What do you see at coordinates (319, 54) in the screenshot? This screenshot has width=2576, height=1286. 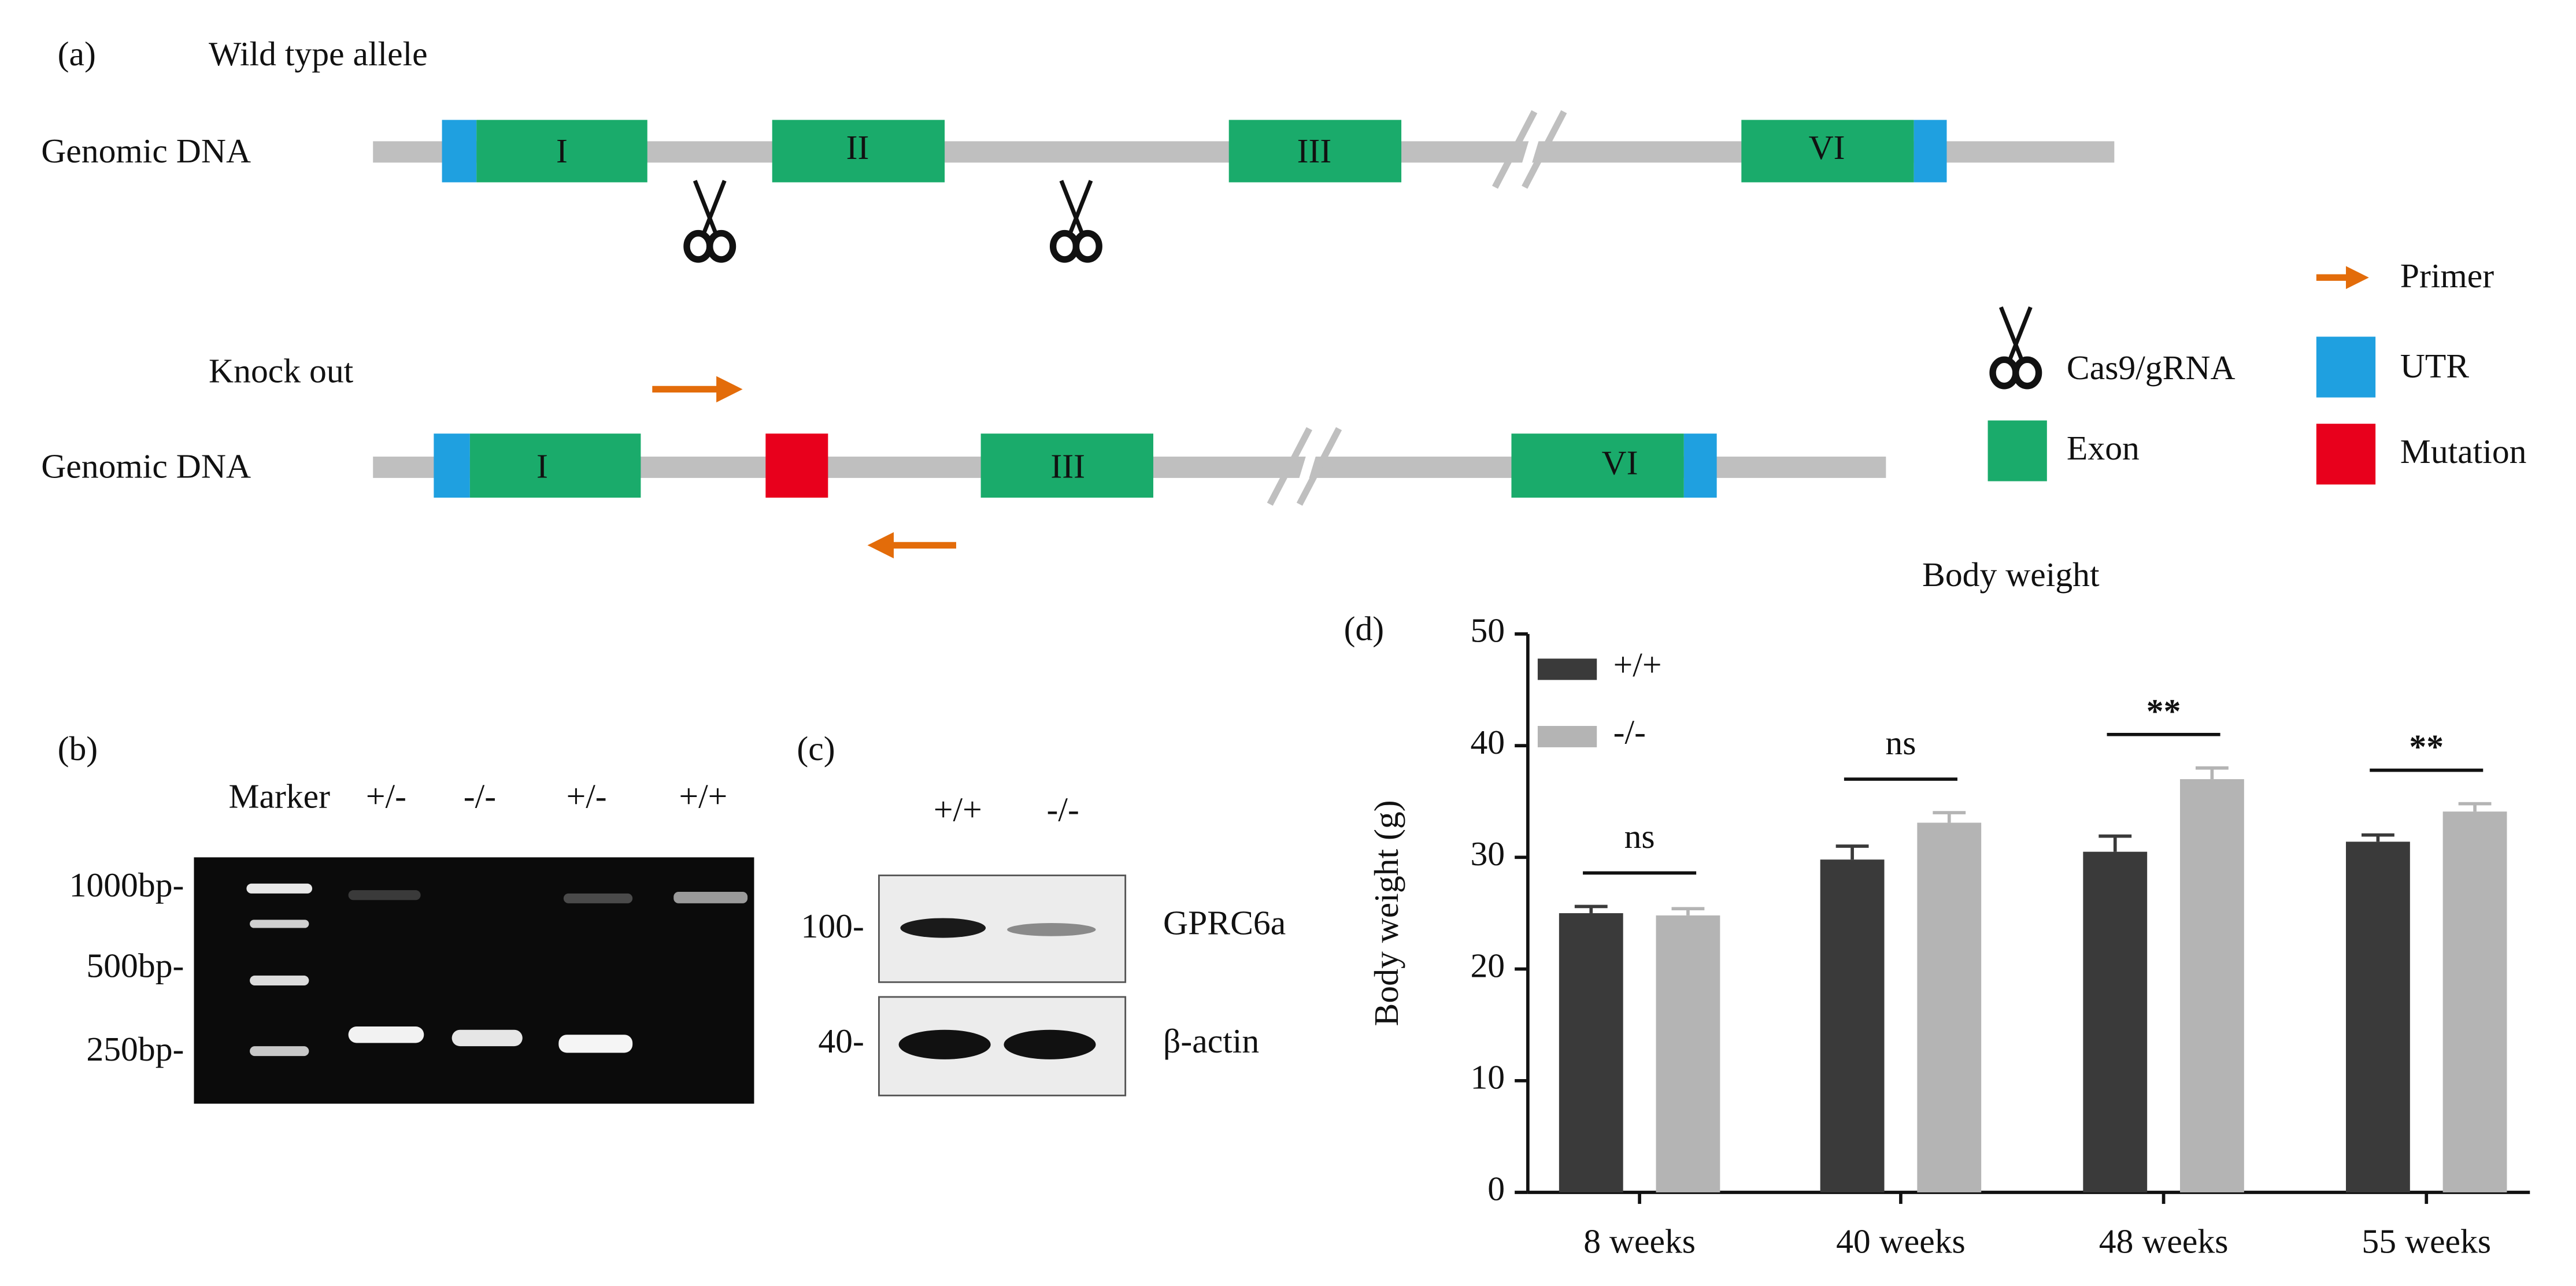 I see `row-title: Wild type allele` at bounding box center [319, 54].